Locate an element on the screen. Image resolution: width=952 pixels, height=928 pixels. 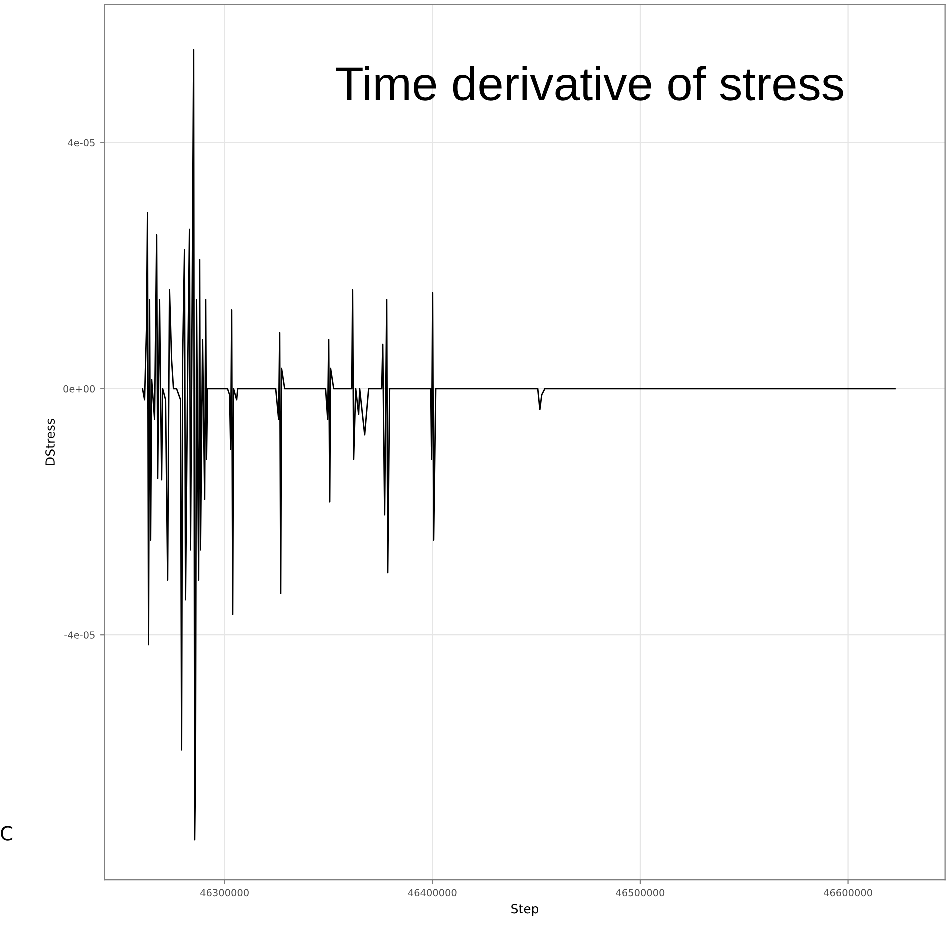
y-tick-label: 0e+00 is located at coordinates (80, 389).